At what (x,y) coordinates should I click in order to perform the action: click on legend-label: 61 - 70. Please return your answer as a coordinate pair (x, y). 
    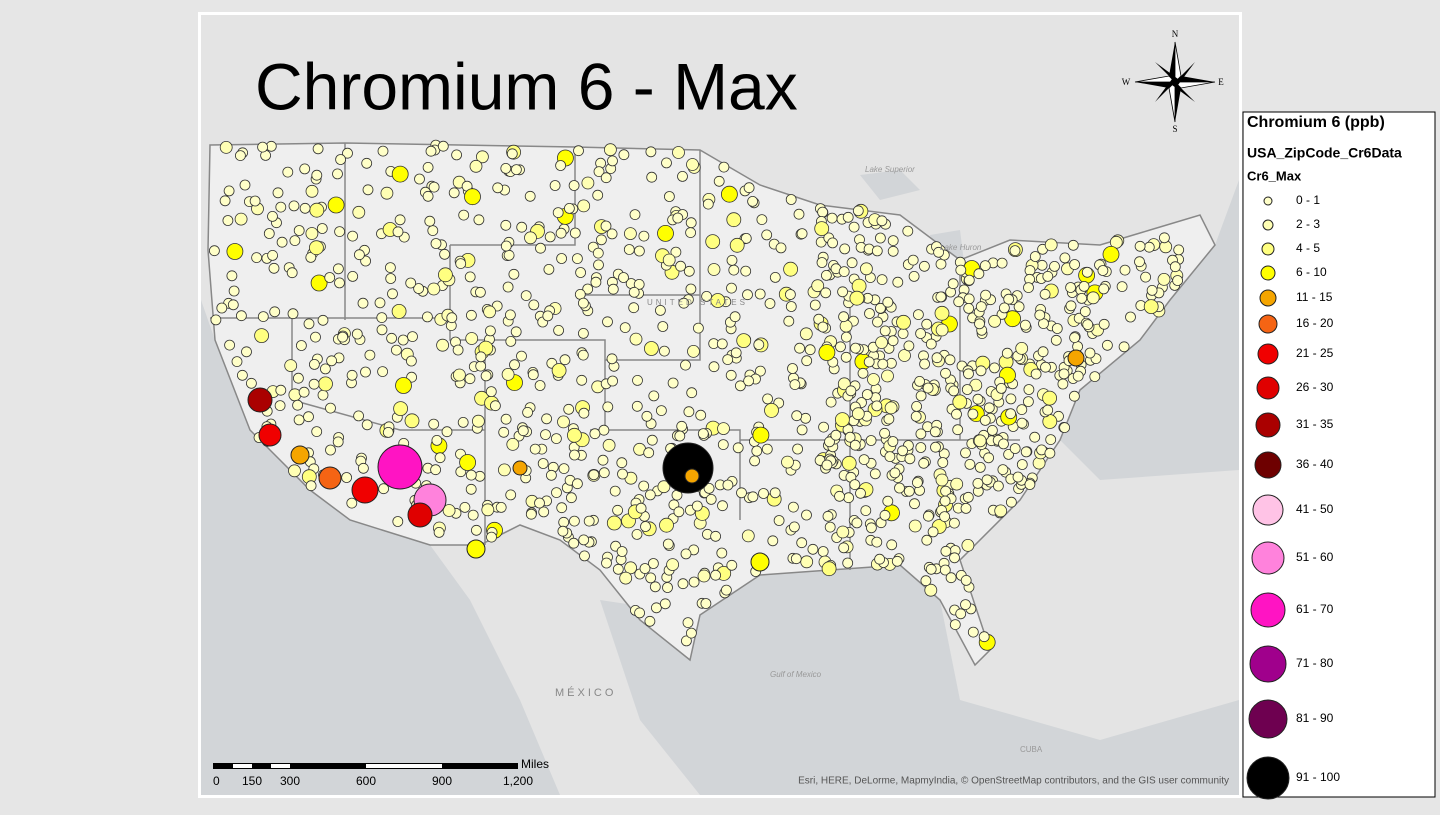
    Looking at the image, I should click on (1315, 609).